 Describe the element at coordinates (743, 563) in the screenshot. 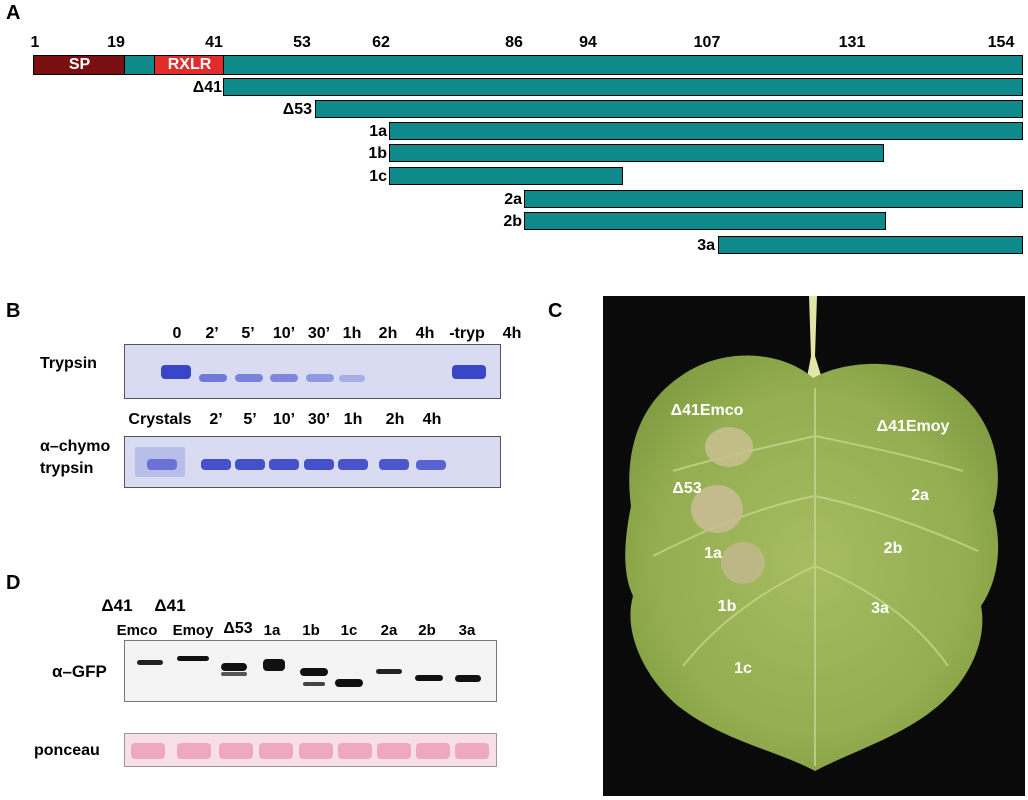

I see `lesion-1a` at that location.